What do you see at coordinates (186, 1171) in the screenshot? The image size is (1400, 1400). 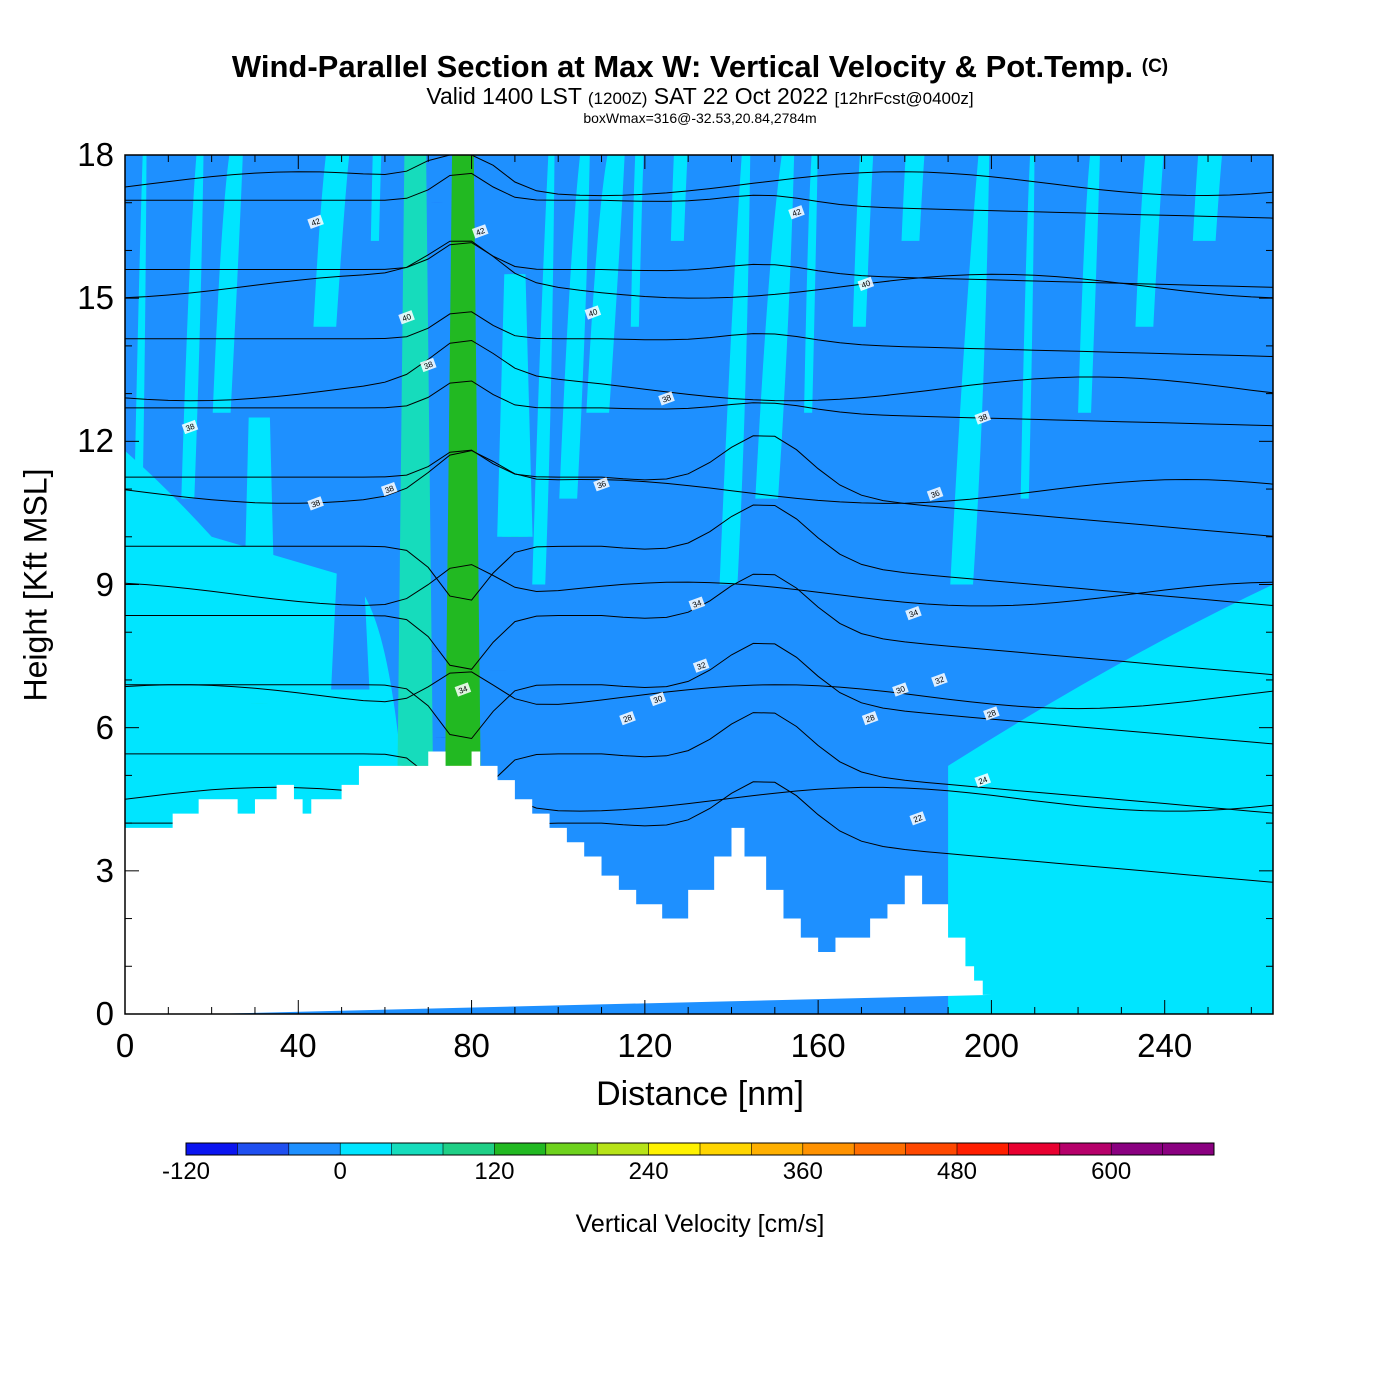 I see `colorbar-tick-label: -120` at bounding box center [186, 1171].